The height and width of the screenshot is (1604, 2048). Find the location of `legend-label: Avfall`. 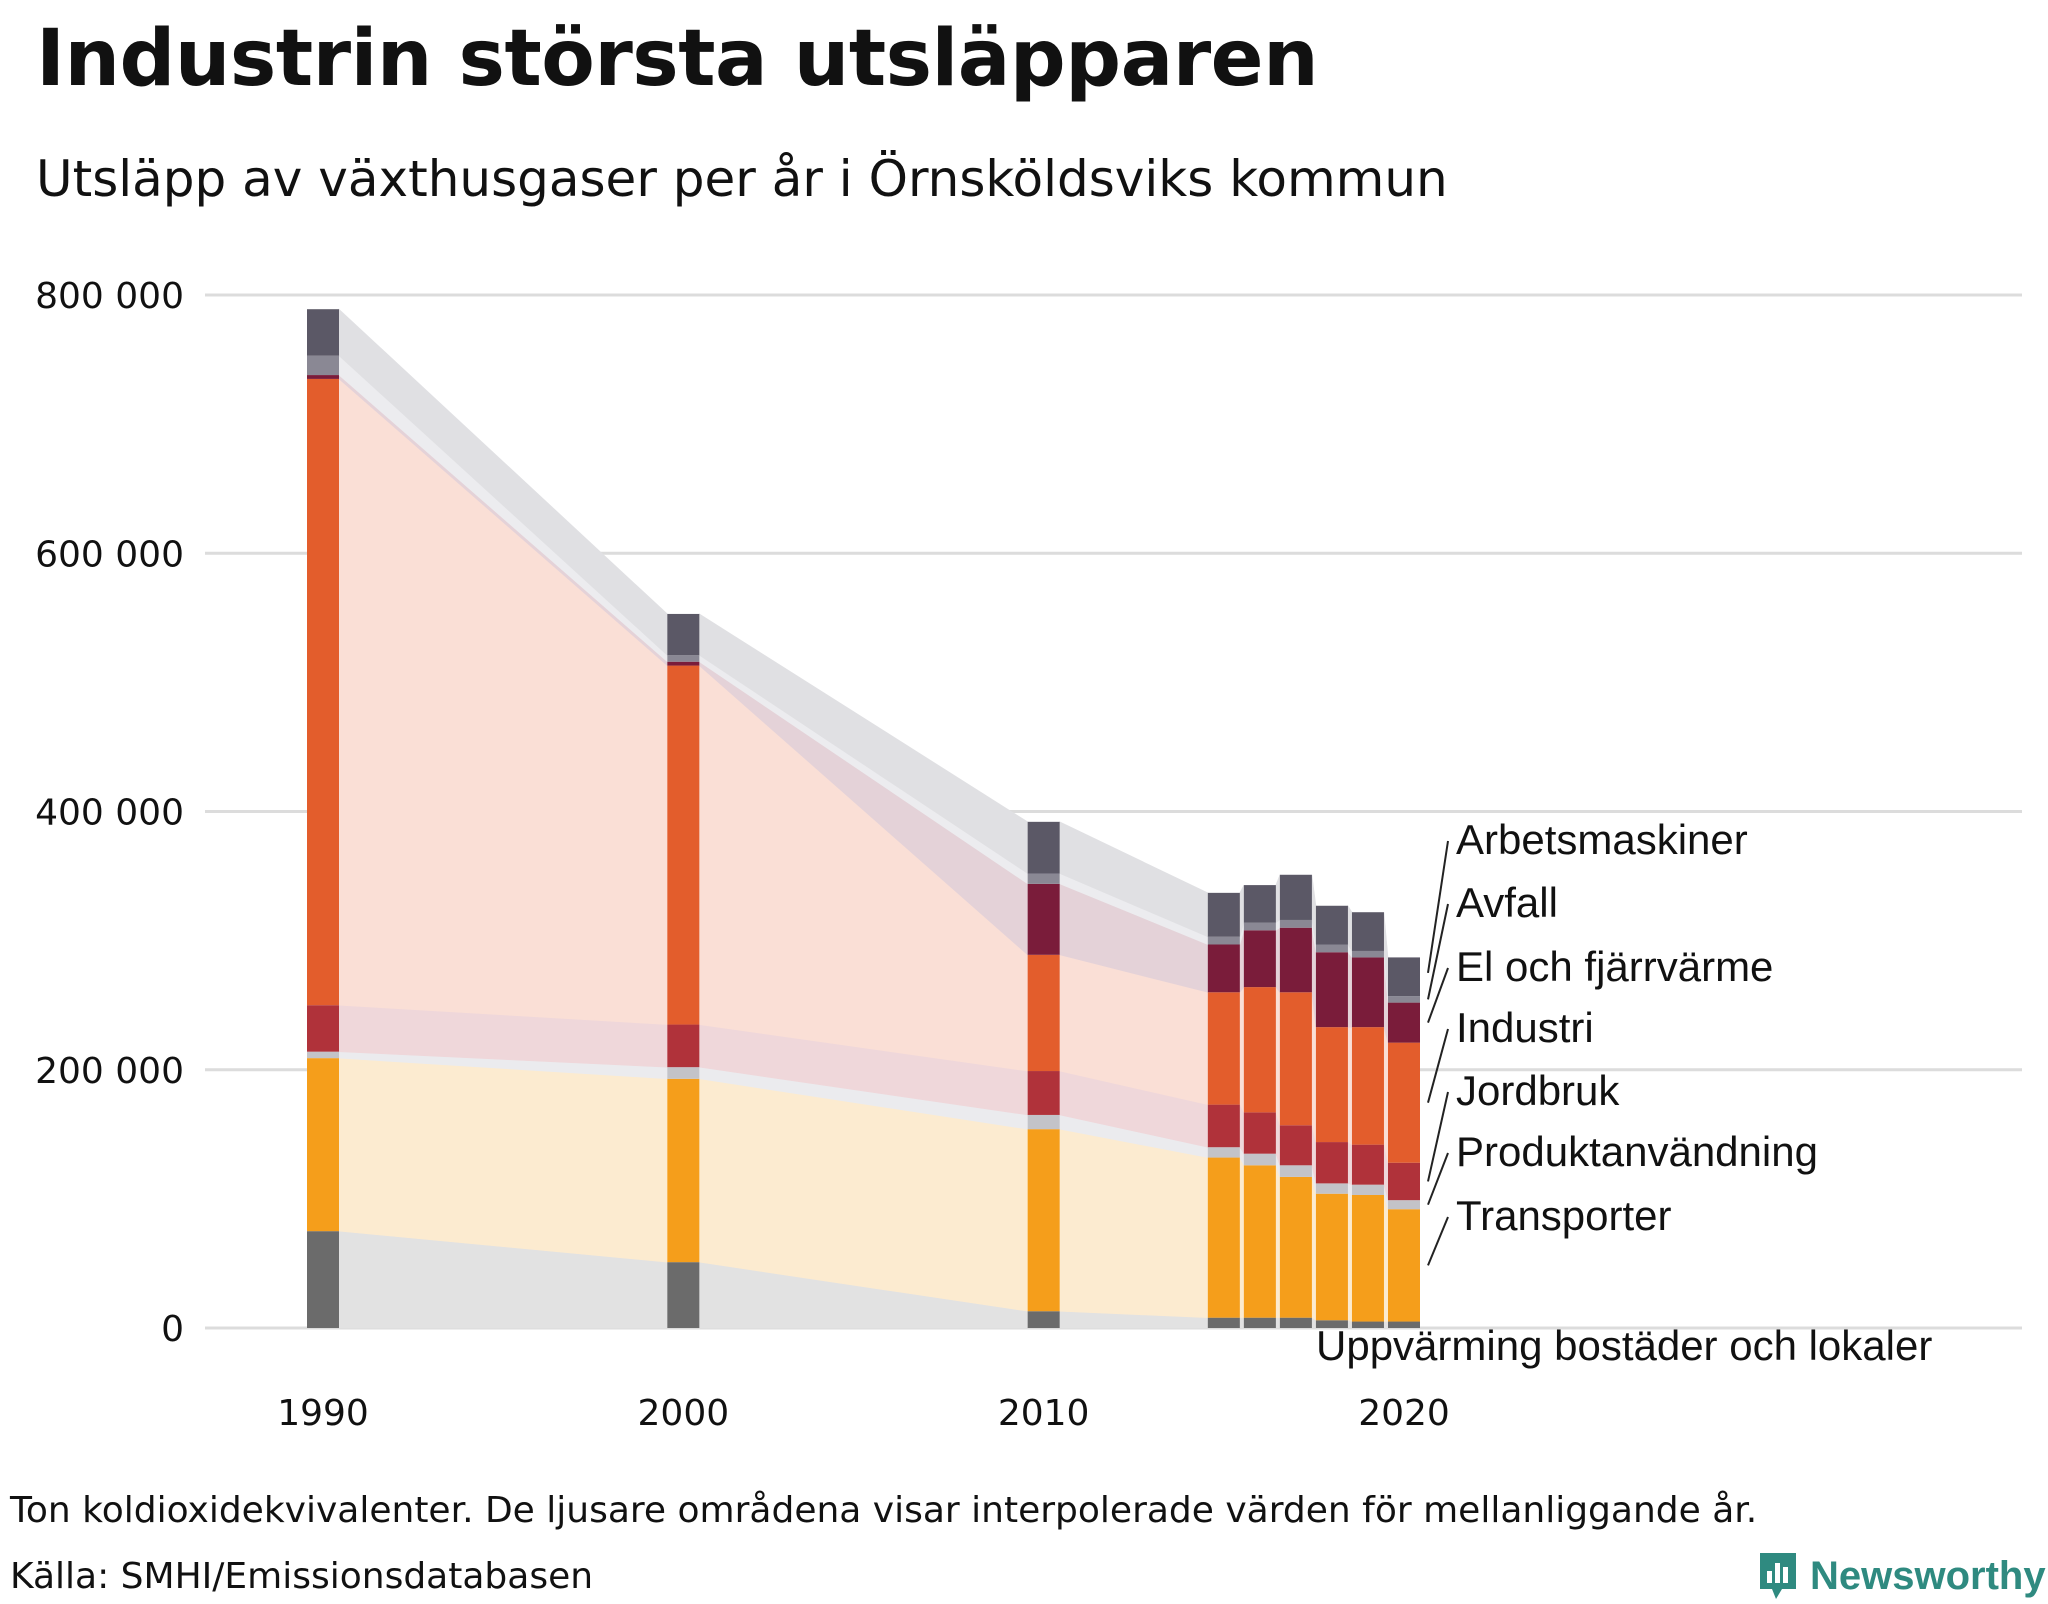

legend-label: Avfall is located at coordinates (1507, 902).